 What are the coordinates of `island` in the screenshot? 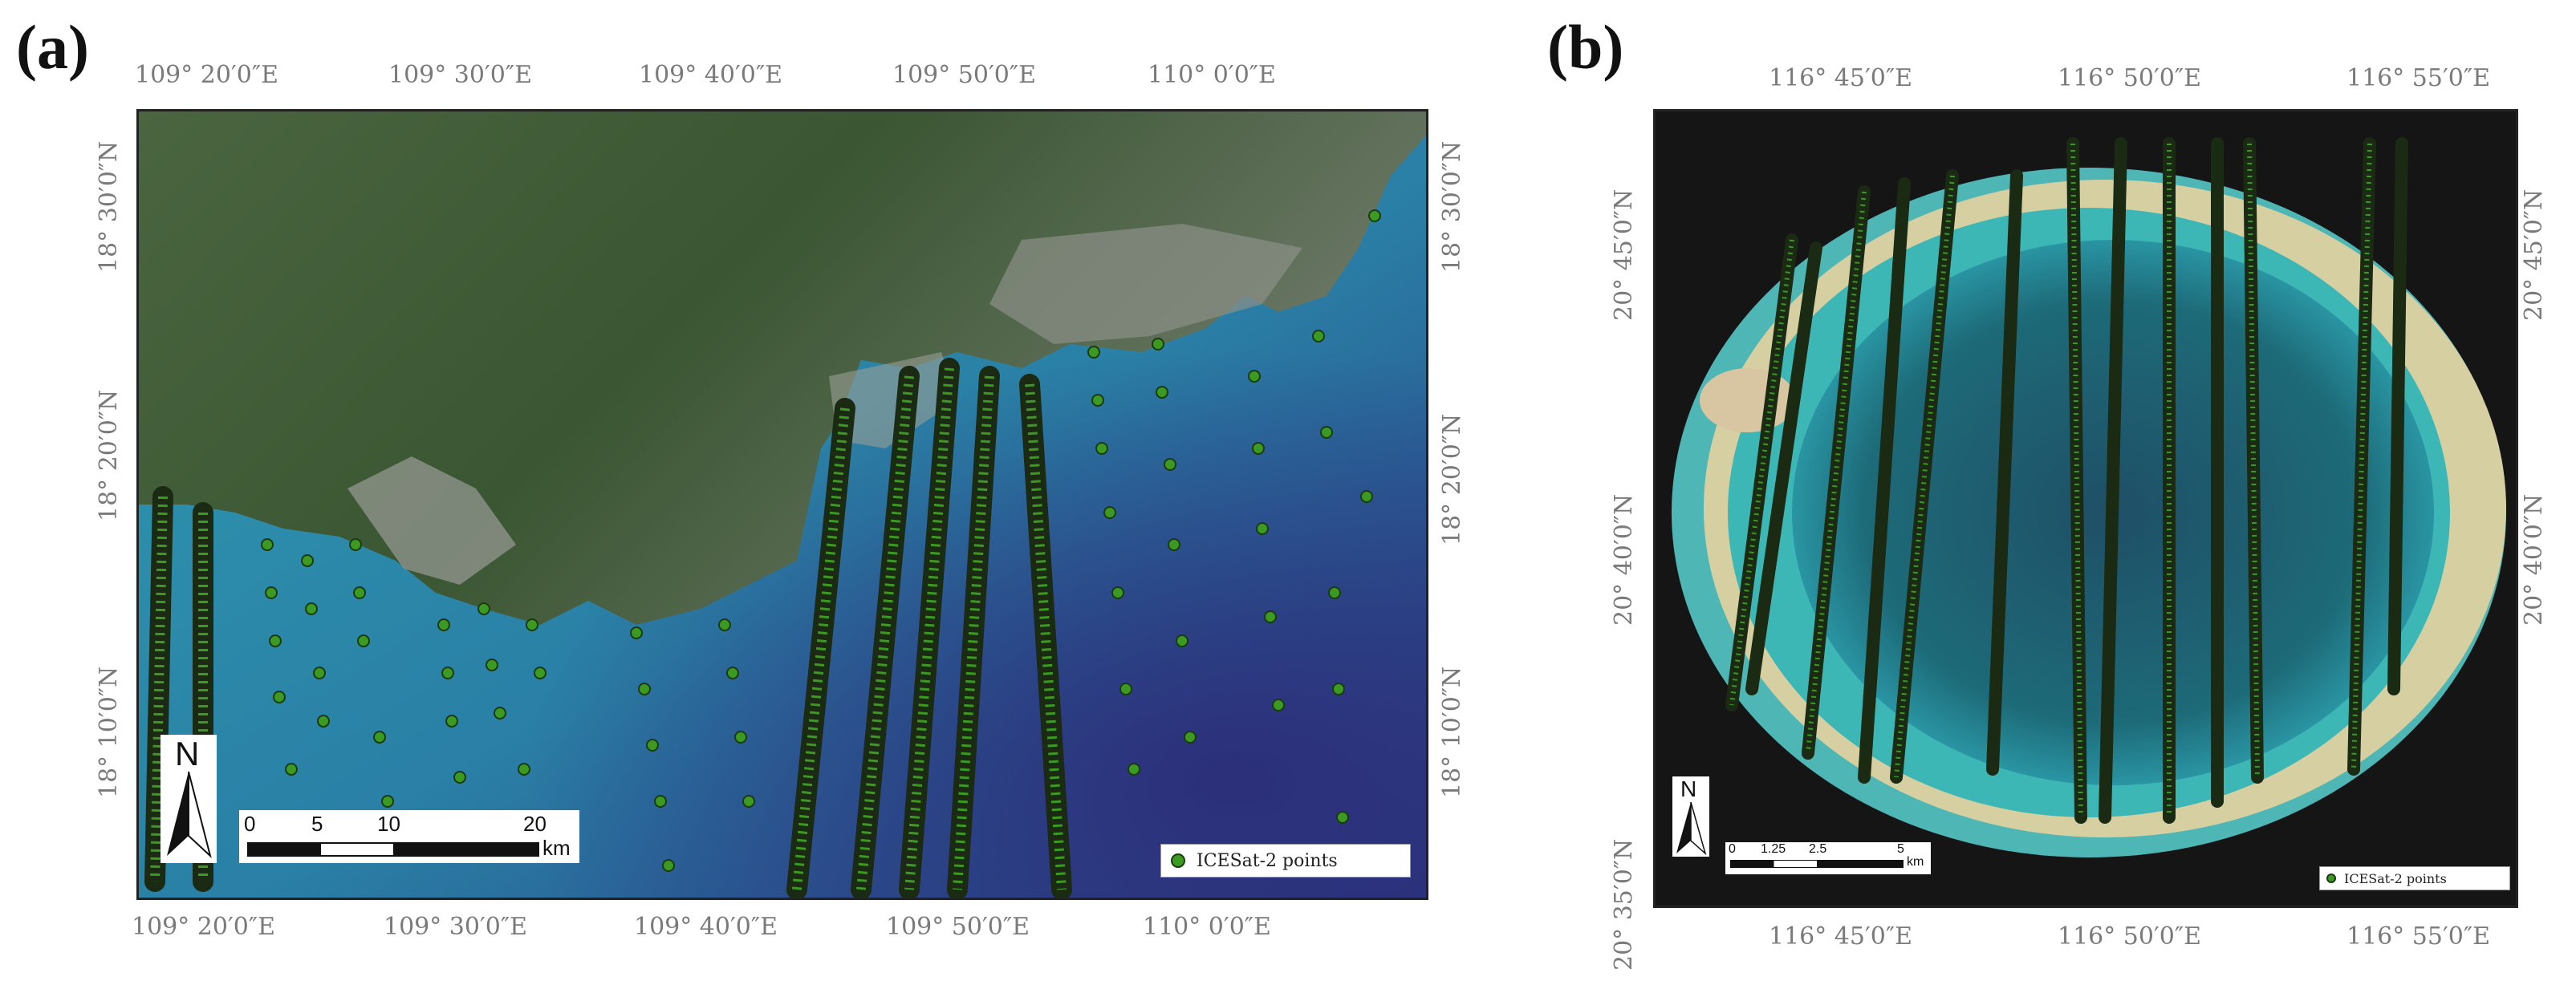 It's located at (1748, 400).